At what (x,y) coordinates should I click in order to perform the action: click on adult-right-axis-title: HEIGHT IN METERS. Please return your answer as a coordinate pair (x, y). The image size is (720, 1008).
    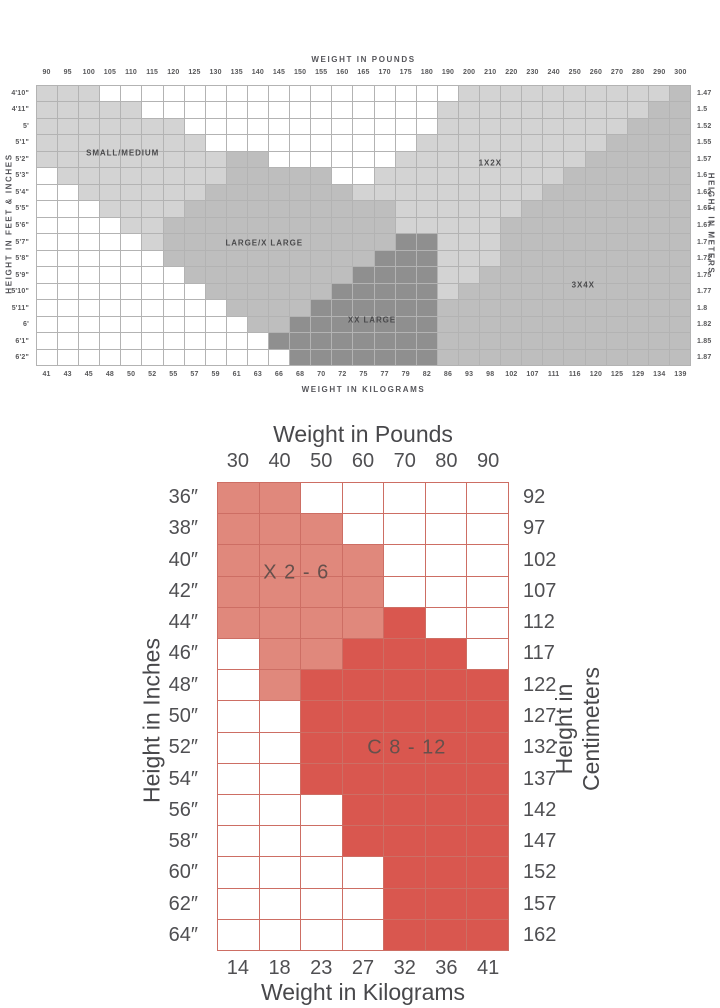
    Looking at the image, I should click on (711, 223).